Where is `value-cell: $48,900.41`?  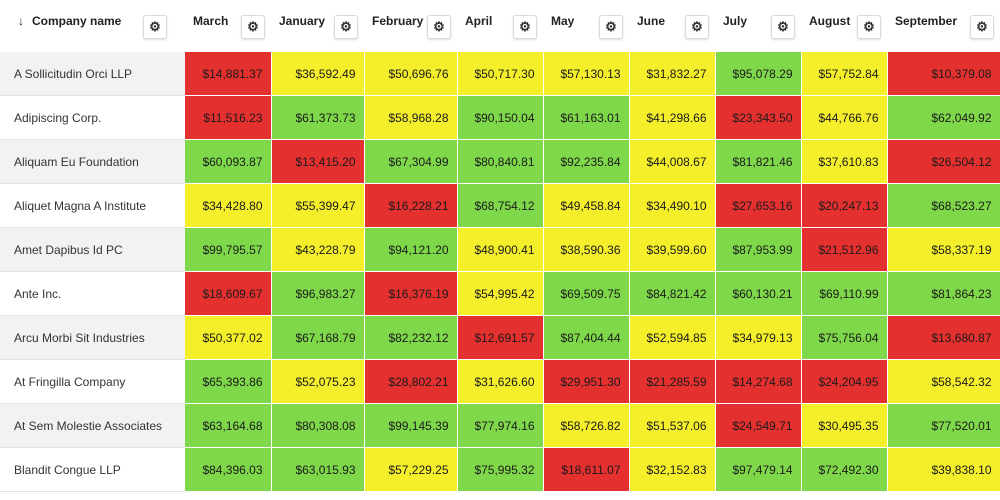 value-cell: $48,900.41 is located at coordinates (500, 249).